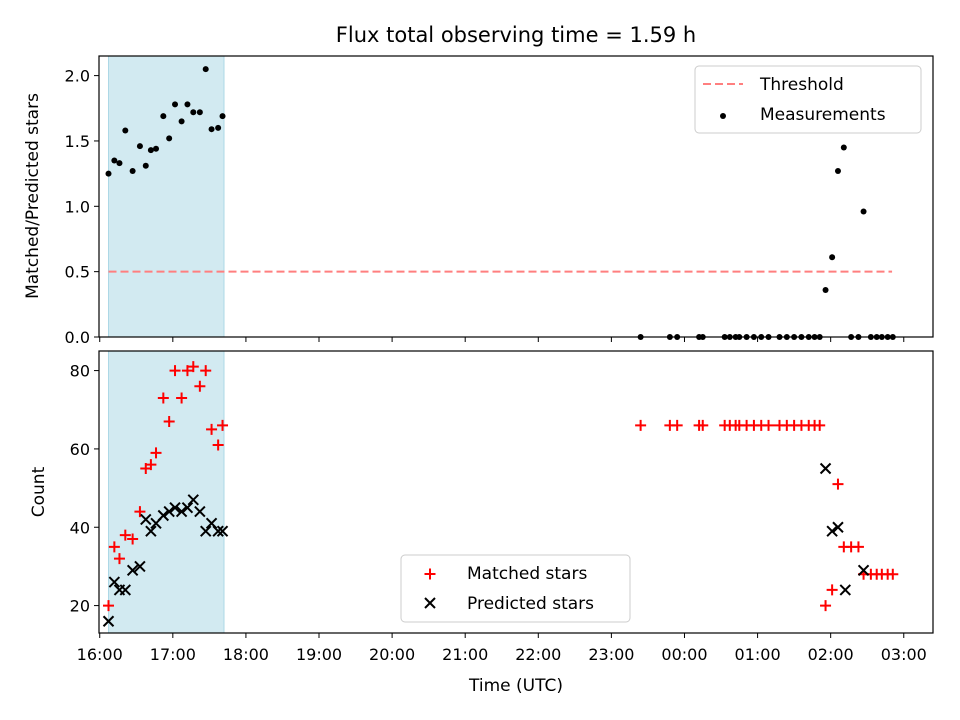  Describe the element at coordinates (611, 654) in the screenshot. I see `x-tick-label: 23:00` at that location.